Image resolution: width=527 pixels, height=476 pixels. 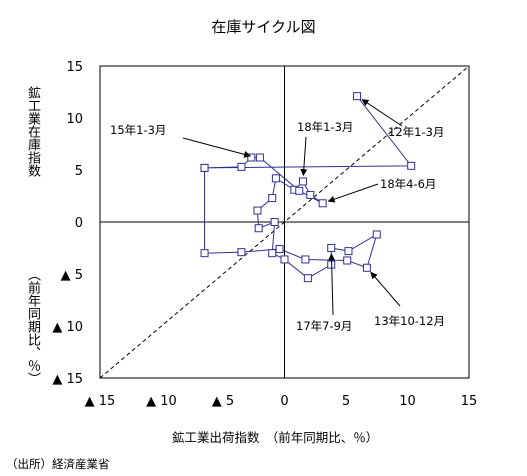 What do you see at coordinates (408, 184) in the screenshot?
I see `annotation-label: 18年4-6月` at bounding box center [408, 184].